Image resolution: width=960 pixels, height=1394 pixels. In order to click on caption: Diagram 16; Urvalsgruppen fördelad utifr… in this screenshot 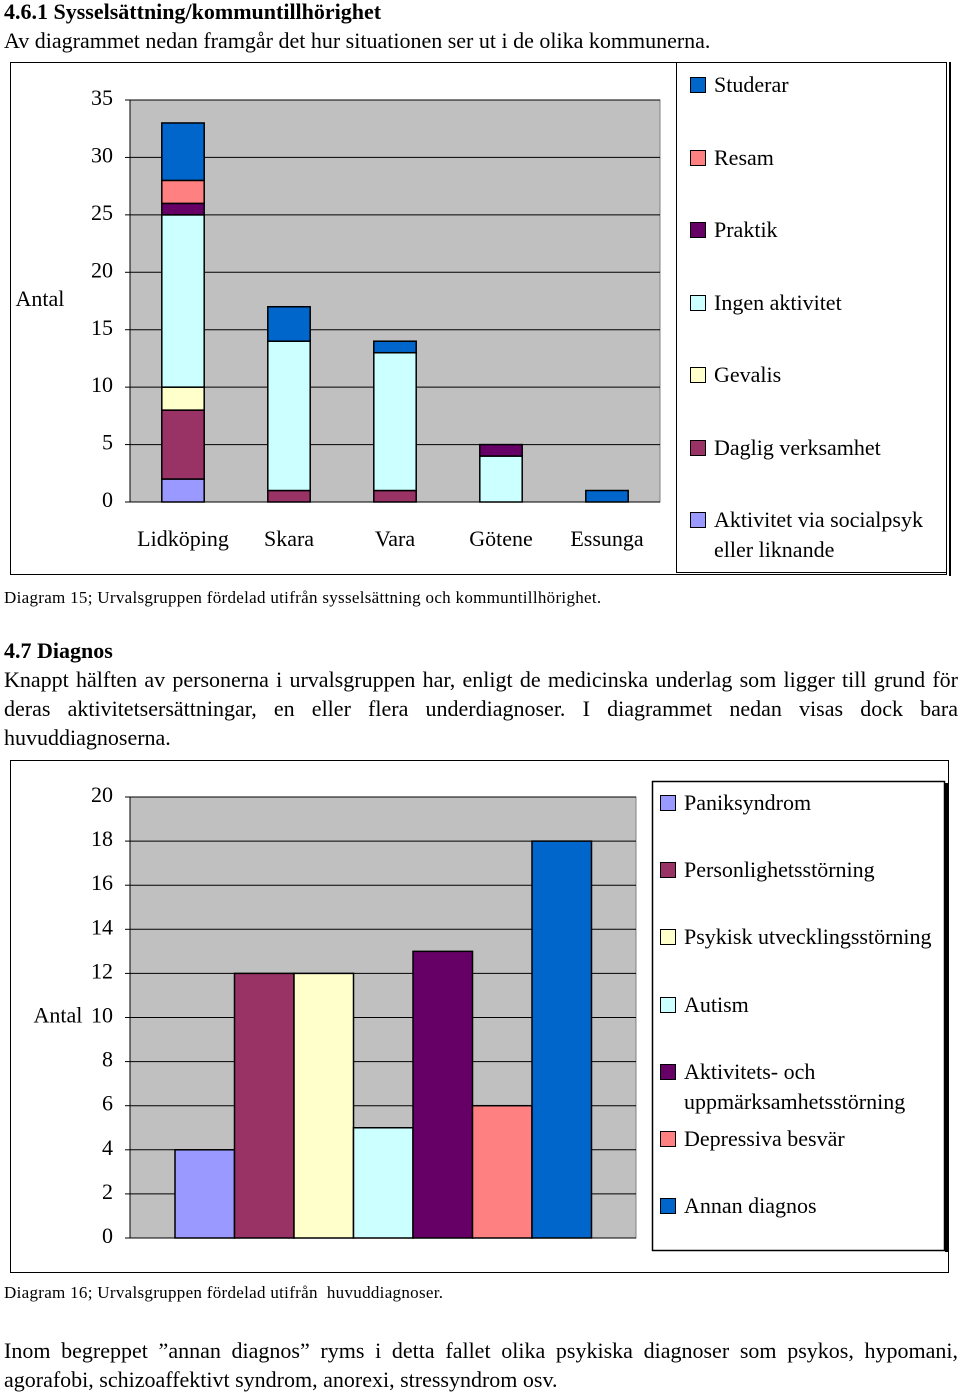, I will do `click(224, 1292)`.